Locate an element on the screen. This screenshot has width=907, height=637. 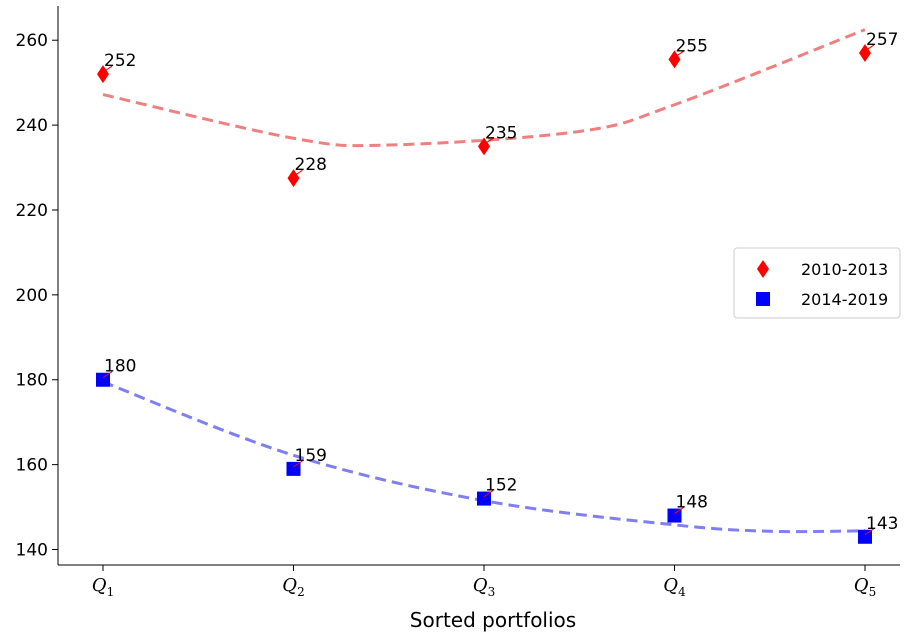
data-label-2010-2013-5: 257 is located at coordinates (882, 40).